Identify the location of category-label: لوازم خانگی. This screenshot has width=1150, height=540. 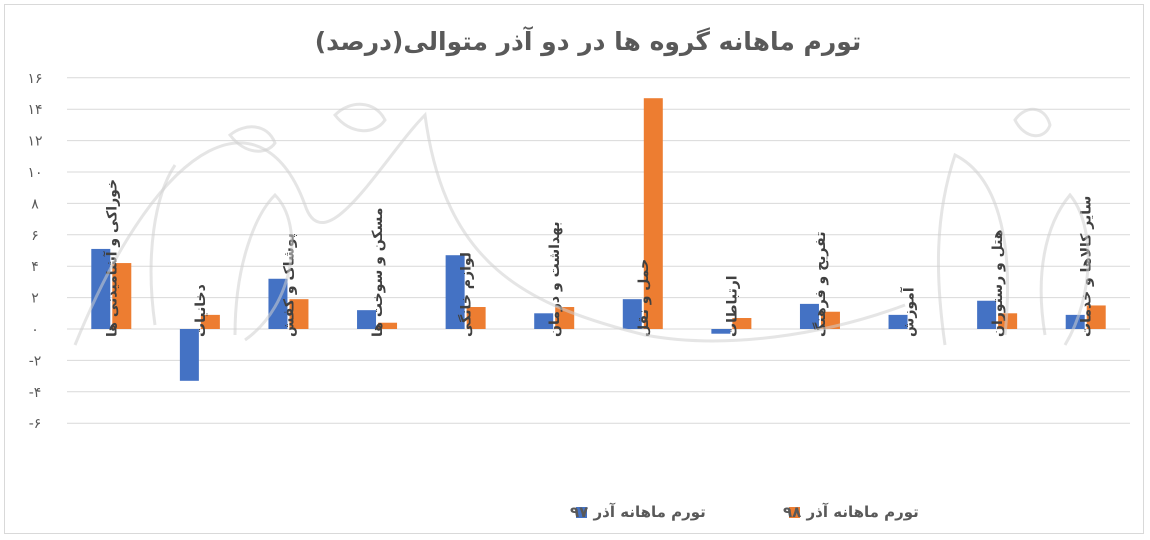
(466, 294).